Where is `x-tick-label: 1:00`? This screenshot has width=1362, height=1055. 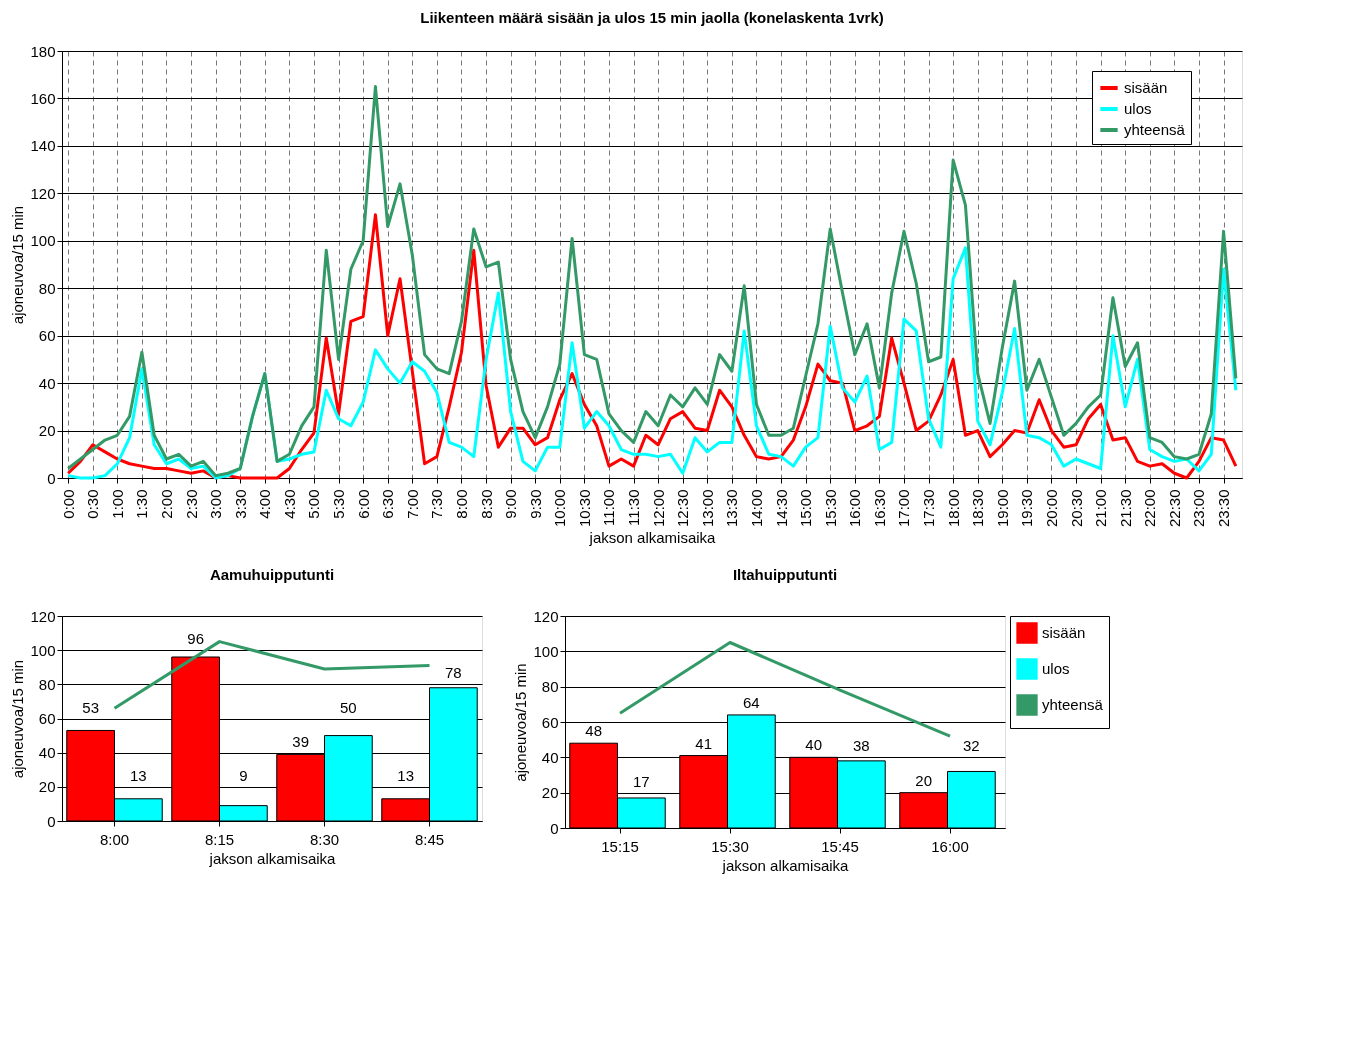 x-tick-label: 1:00 is located at coordinates (117, 504).